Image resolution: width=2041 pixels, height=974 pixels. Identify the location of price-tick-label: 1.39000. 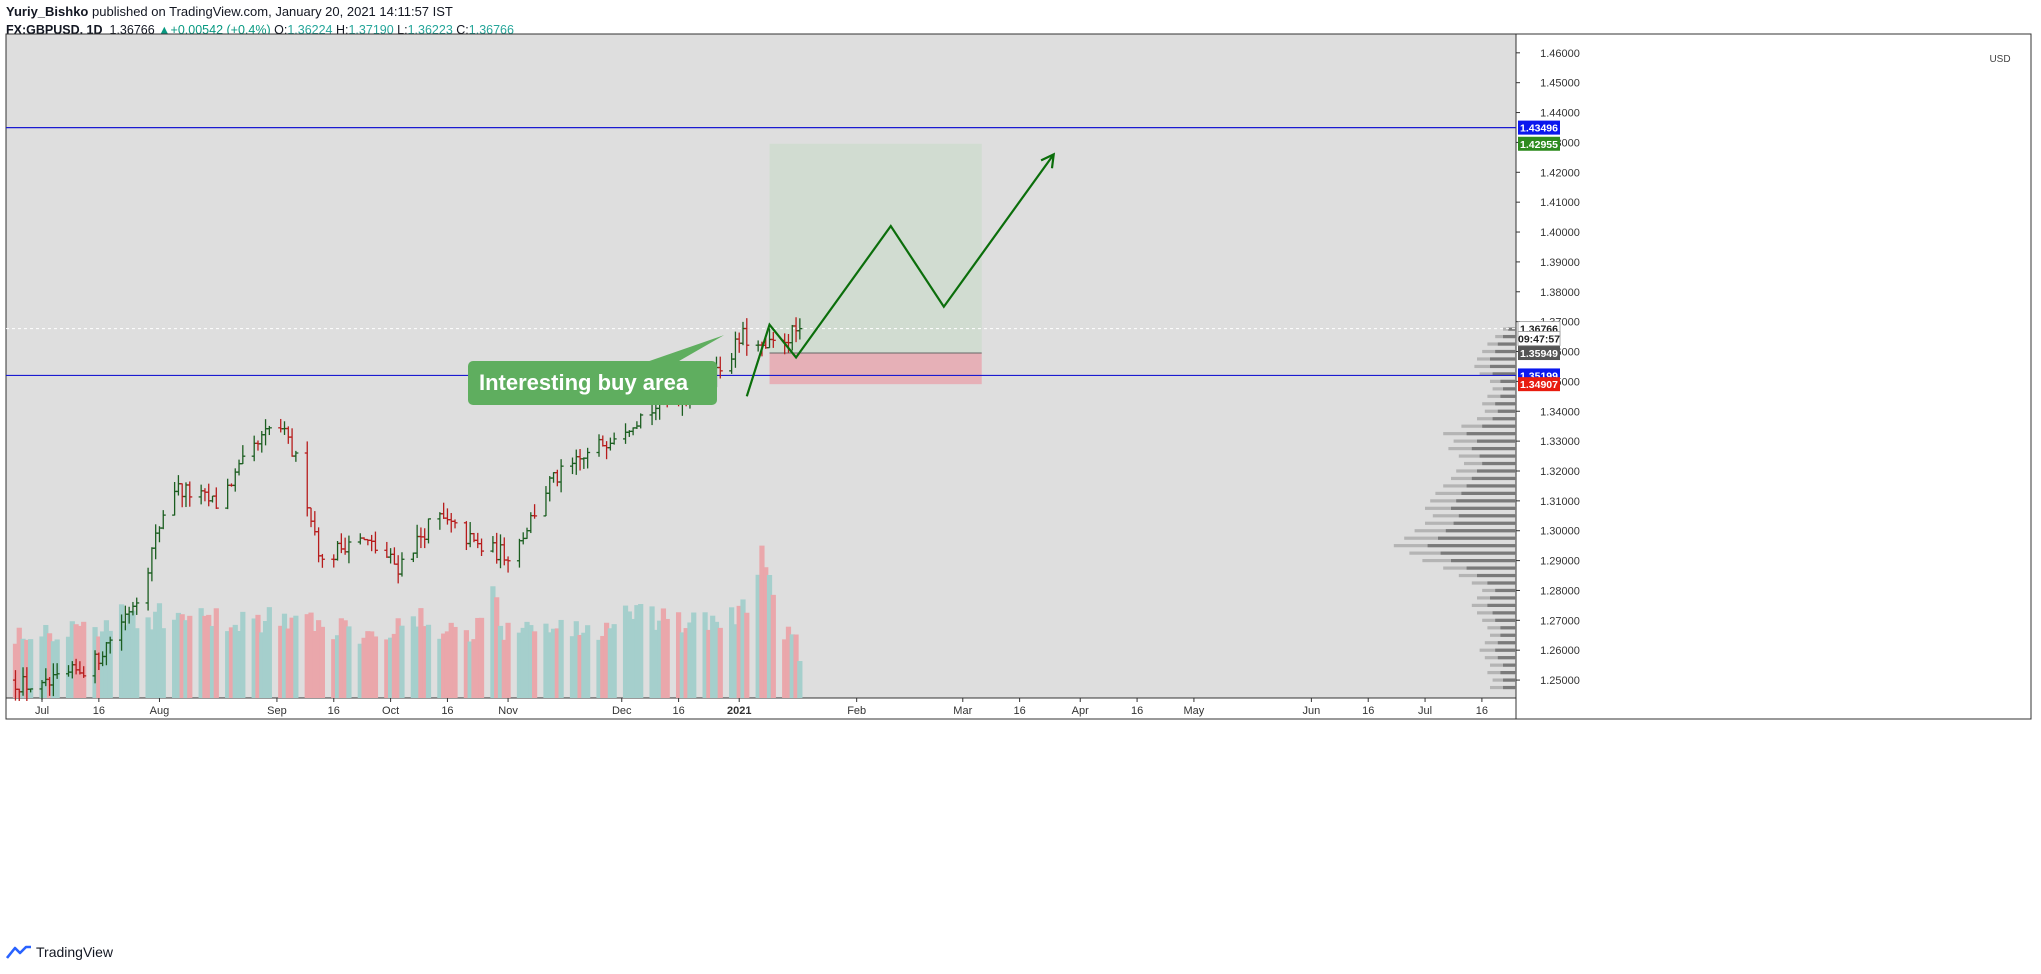
(1560, 263).